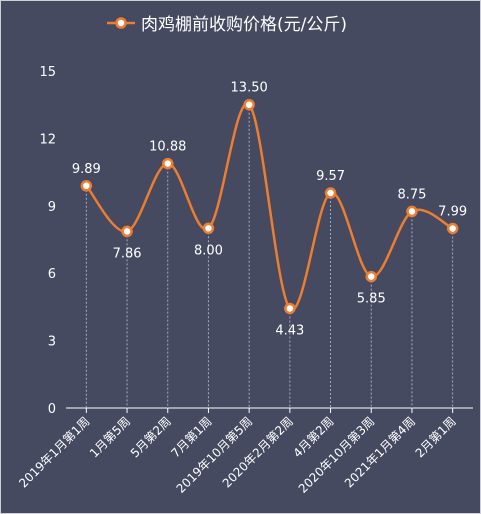 Image resolution: width=481 pixels, height=514 pixels. Describe the element at coordinates (110, 437) in the screenshot. I see `x-tick-label: 1月第5周` at that location.